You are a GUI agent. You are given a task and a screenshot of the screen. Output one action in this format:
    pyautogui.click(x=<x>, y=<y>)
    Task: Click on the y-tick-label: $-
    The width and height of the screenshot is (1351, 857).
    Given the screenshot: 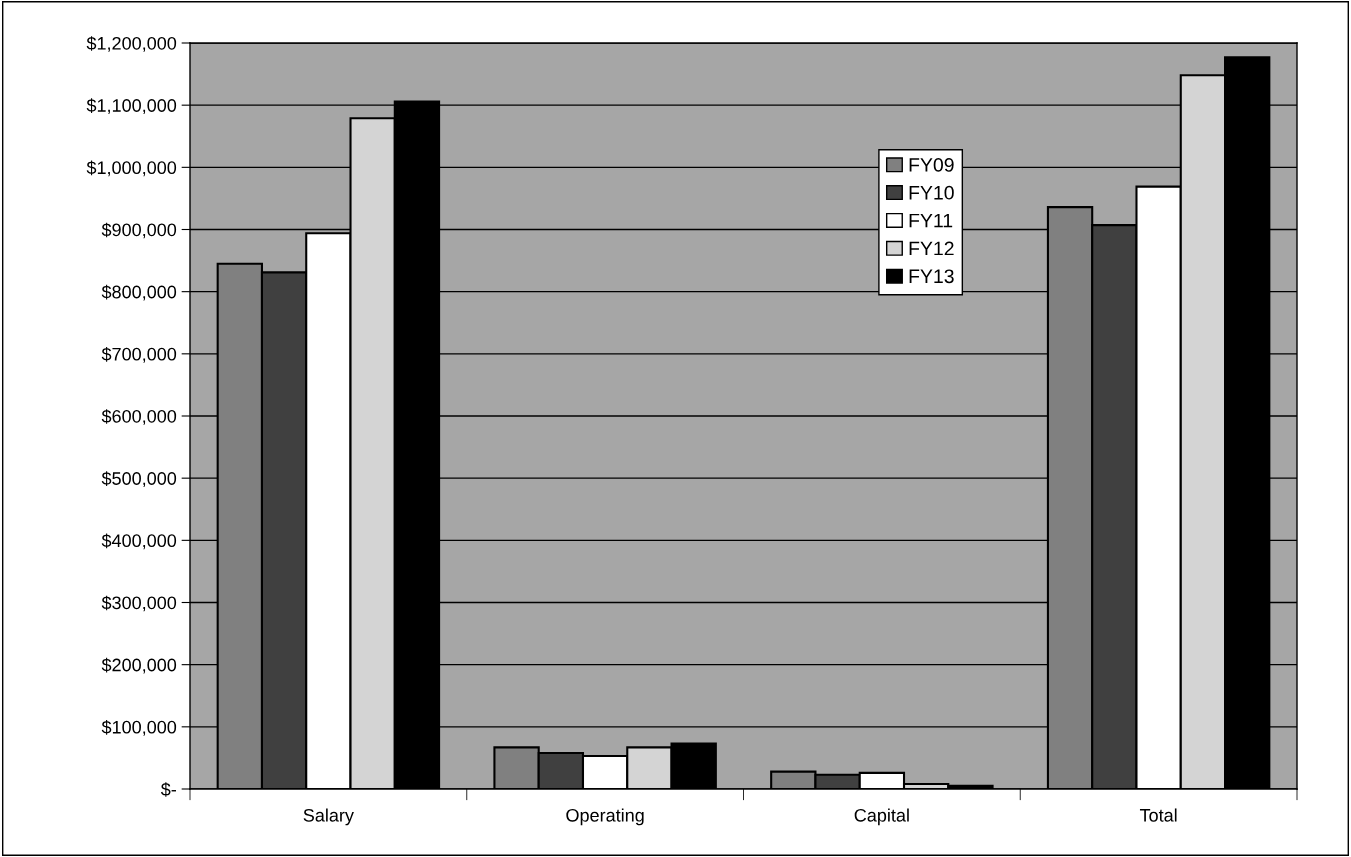 What is the action you would take?
    pyautogui.click(x=168, y=789)
    